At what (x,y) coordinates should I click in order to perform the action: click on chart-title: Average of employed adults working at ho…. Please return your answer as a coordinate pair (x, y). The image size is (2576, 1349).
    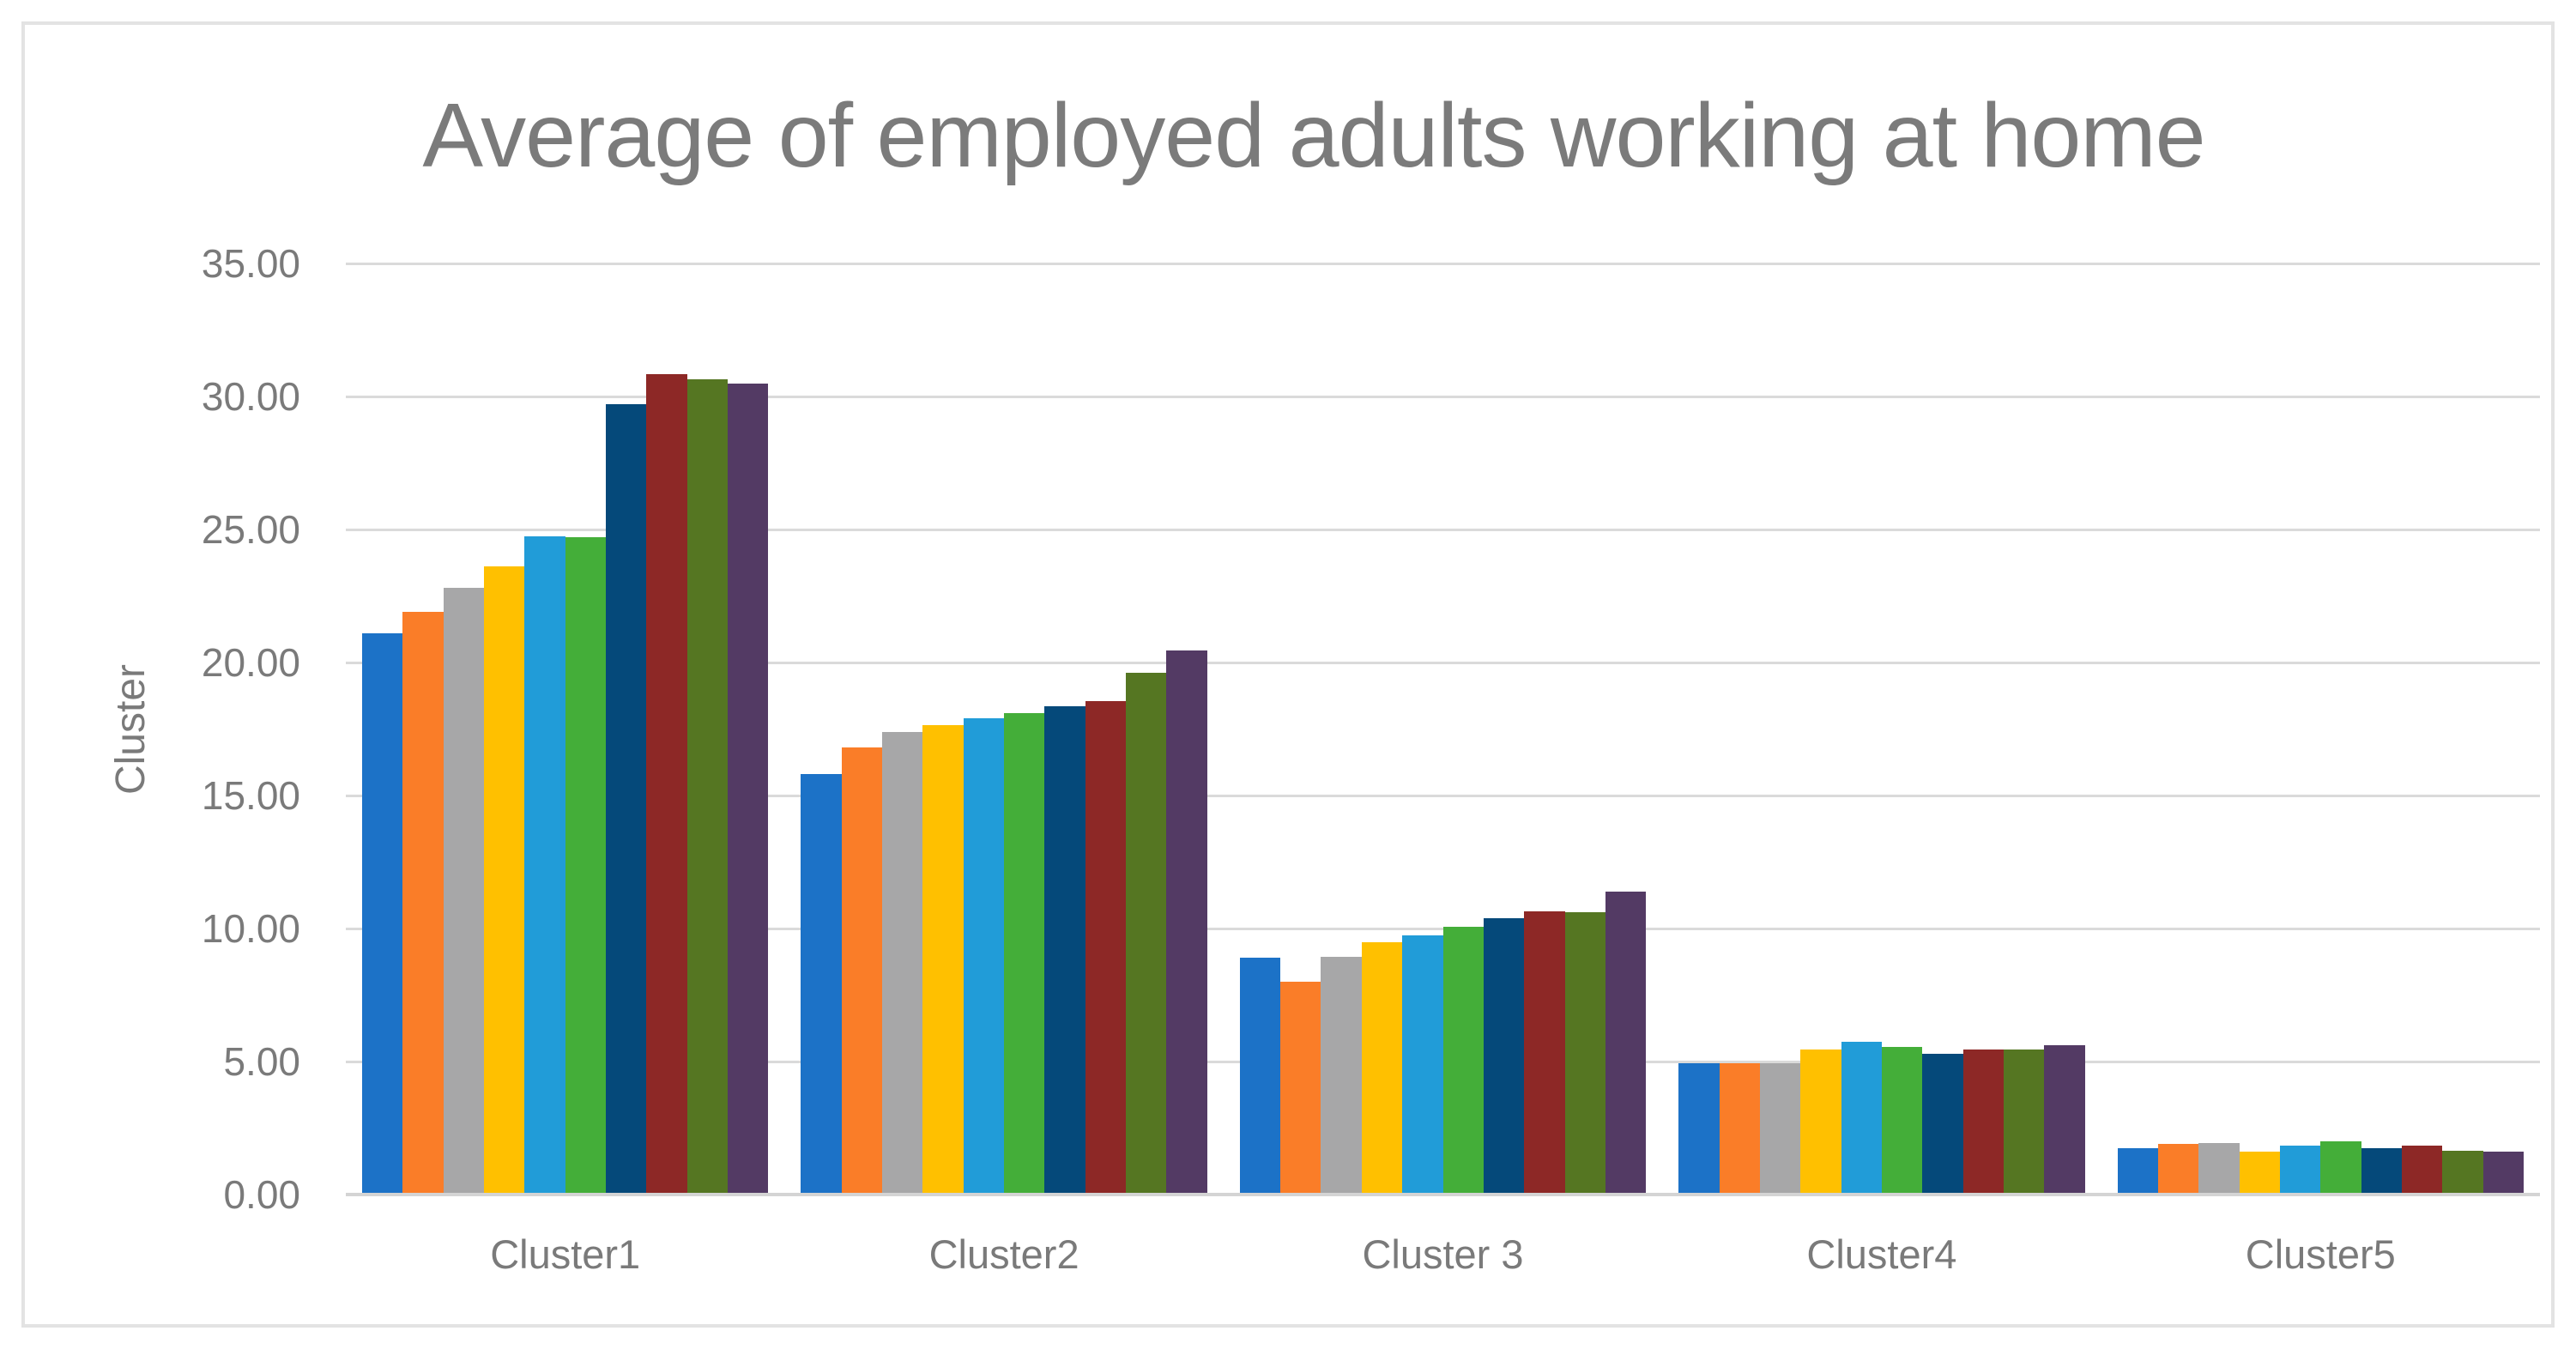
    Looking at the image, I should click on (1313, 135).